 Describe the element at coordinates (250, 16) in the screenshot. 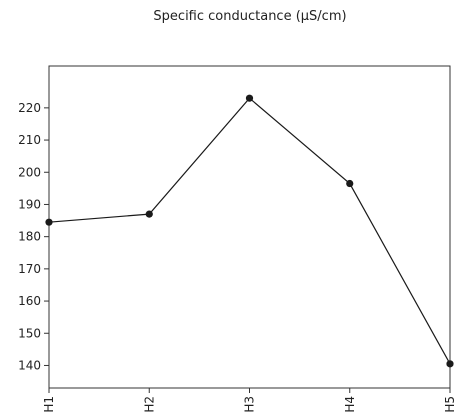

I see `chart-title: Specific conductance (µS/cm)` at that location.